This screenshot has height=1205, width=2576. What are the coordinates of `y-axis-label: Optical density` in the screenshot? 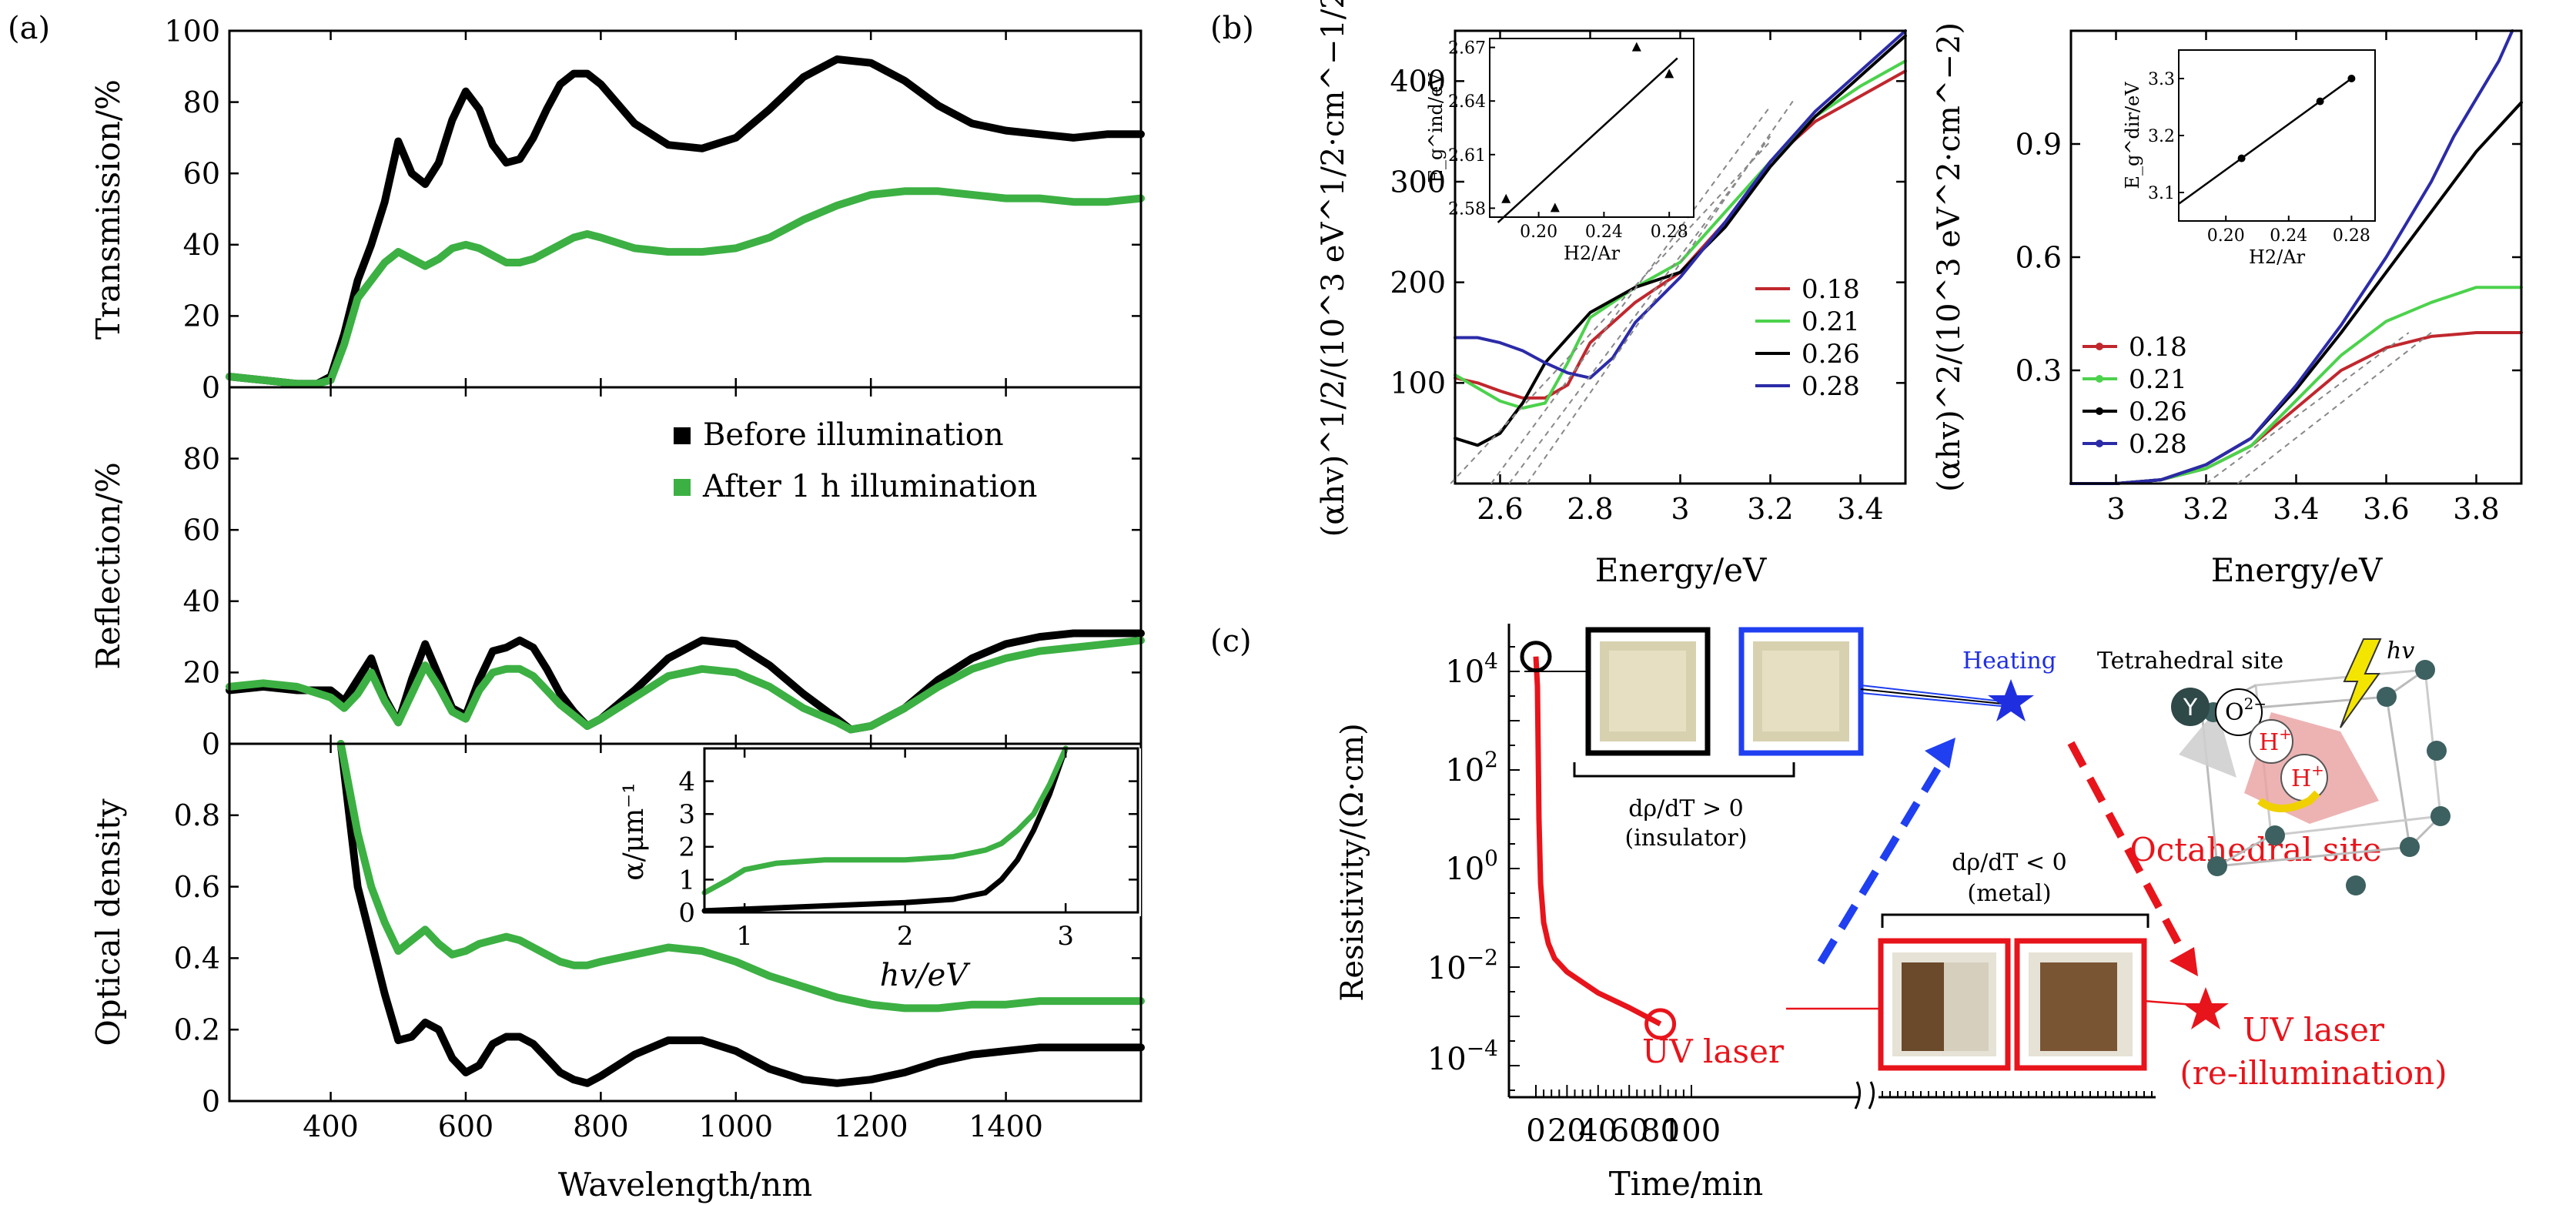 It's located at (108, 922).